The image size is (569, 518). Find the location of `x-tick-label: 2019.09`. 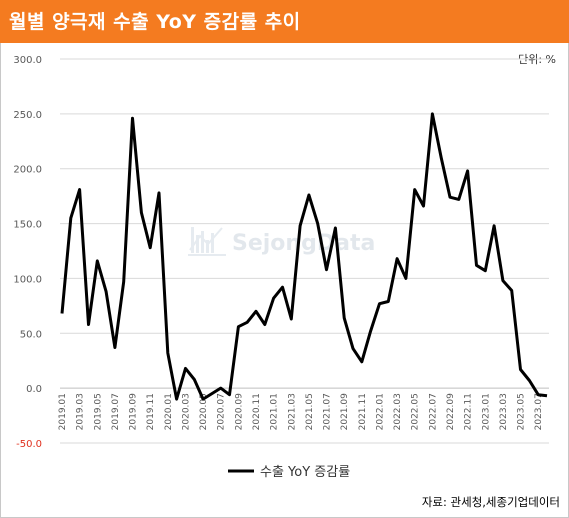

x-tick-label: 2019.09 is located at coordinates (134, 411).